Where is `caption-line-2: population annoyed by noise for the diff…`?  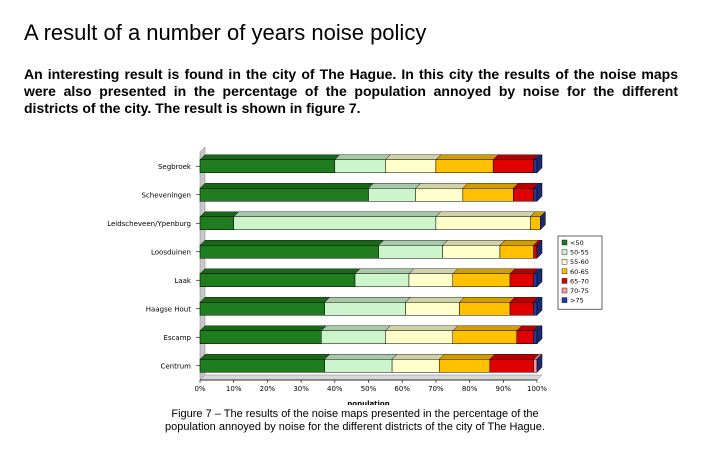 caption-line-2: population annoyed by noise for the diff… is located at coordinates (355, 427).